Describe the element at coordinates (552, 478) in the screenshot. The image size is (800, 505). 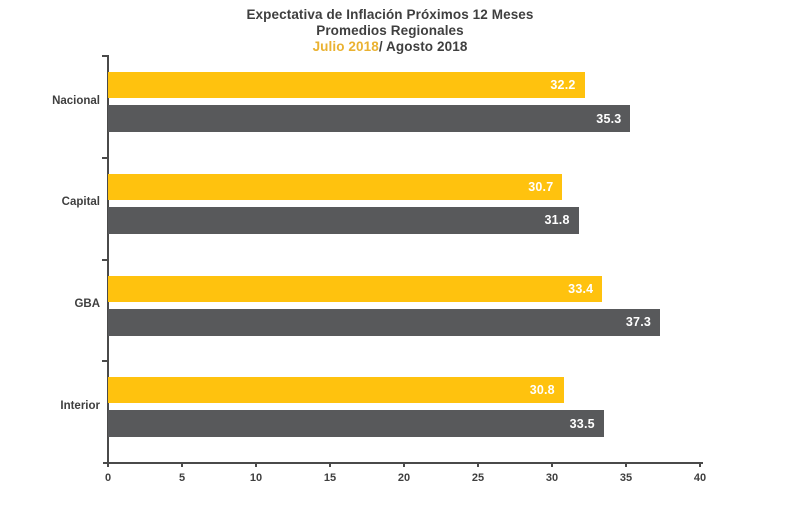
I see `x-tick-label: 30` at that location.